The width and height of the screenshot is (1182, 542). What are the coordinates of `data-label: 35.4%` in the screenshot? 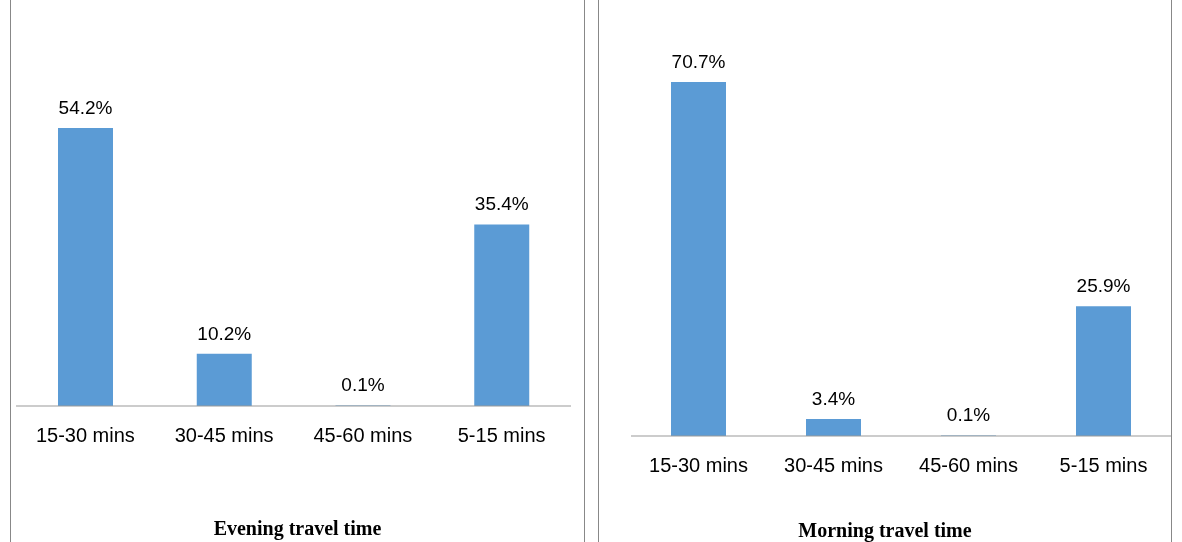 It's located at (501, 204).